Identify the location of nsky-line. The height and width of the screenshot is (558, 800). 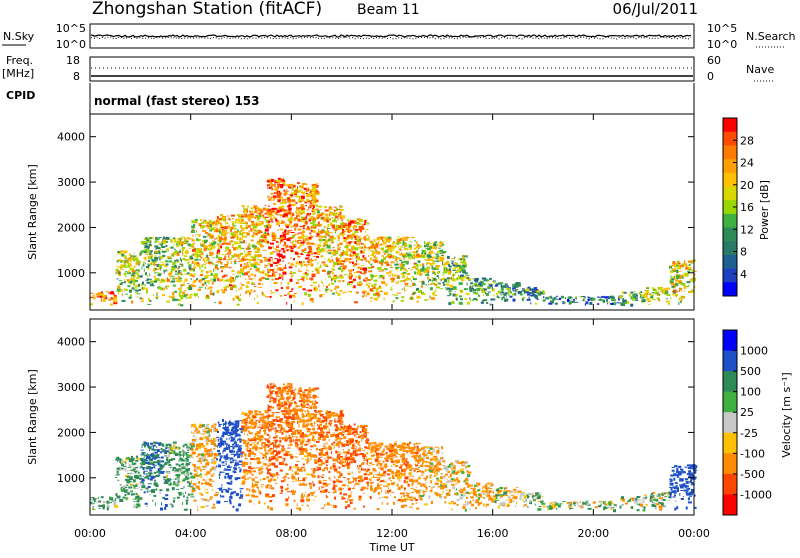
(391, 36).